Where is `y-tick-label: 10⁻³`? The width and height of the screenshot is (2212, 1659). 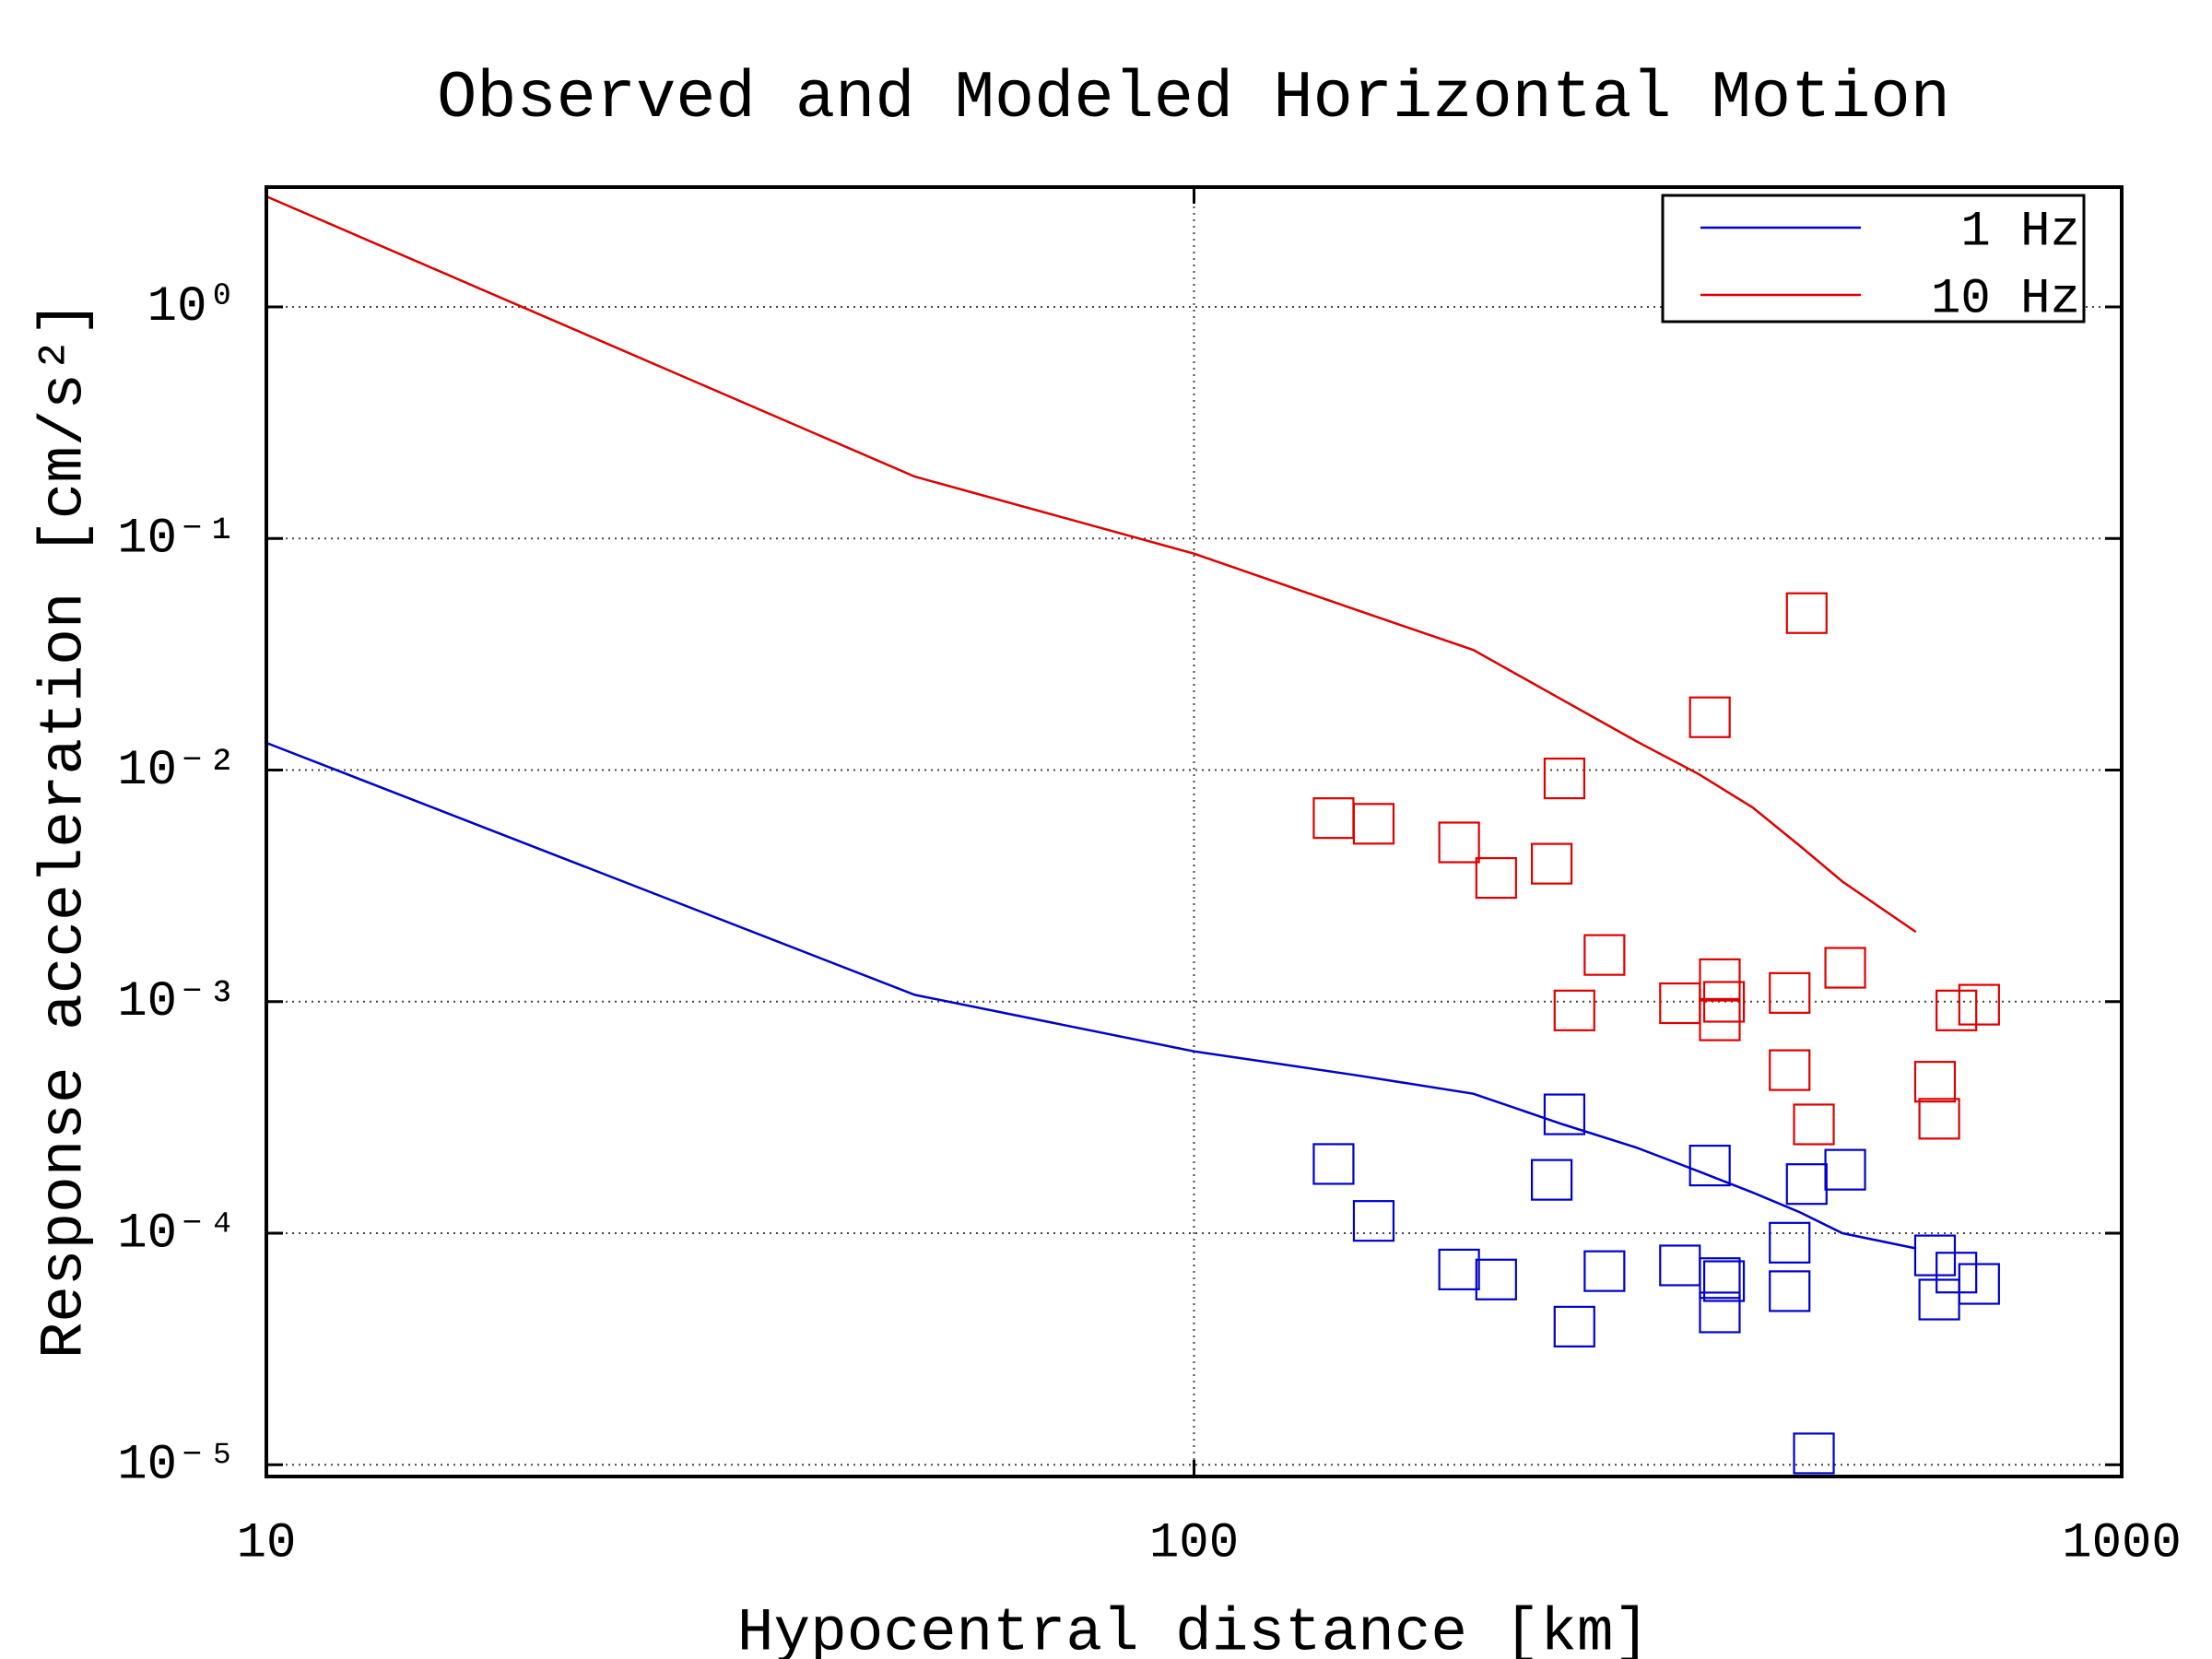
y-tick-label: 10⁻³ is located at coordinates (177, 1002).